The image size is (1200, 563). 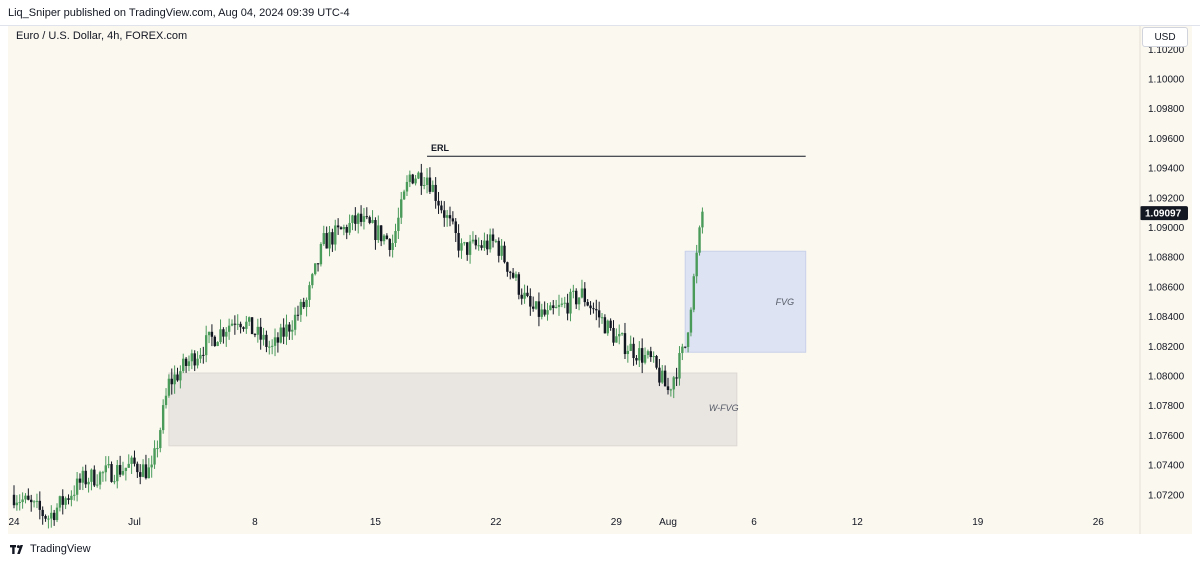 I want to click on fvg-label: FVG, so click(x=785, y=302).